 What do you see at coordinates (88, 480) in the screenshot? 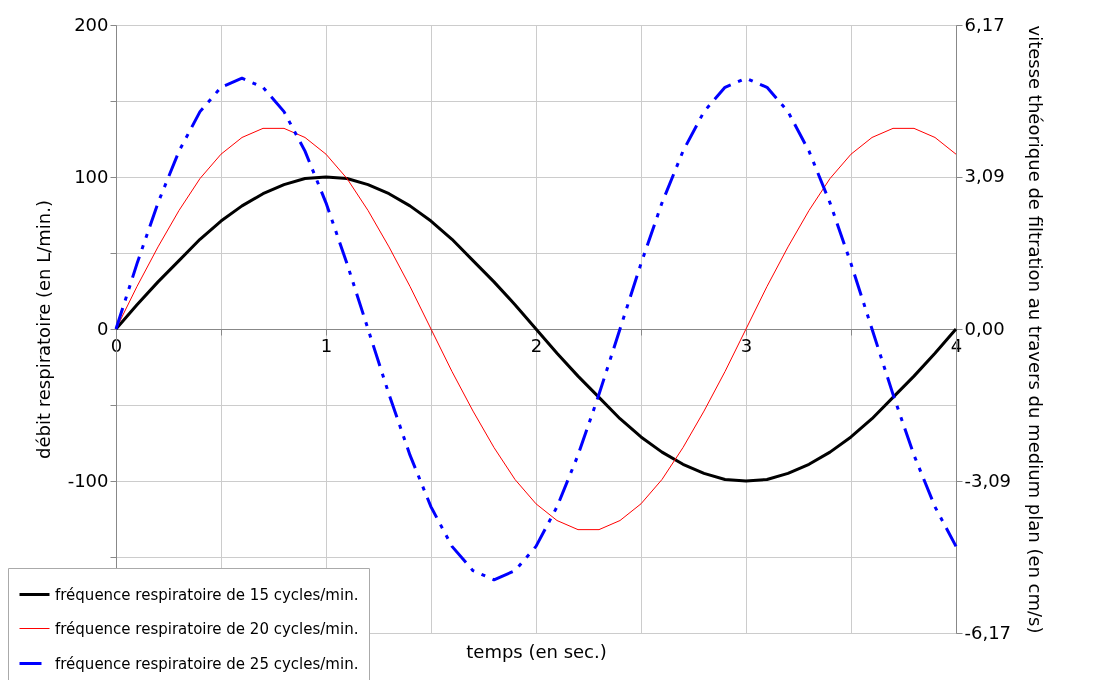
I see `y-tick-label: -100` at bounding box center [88, 480].